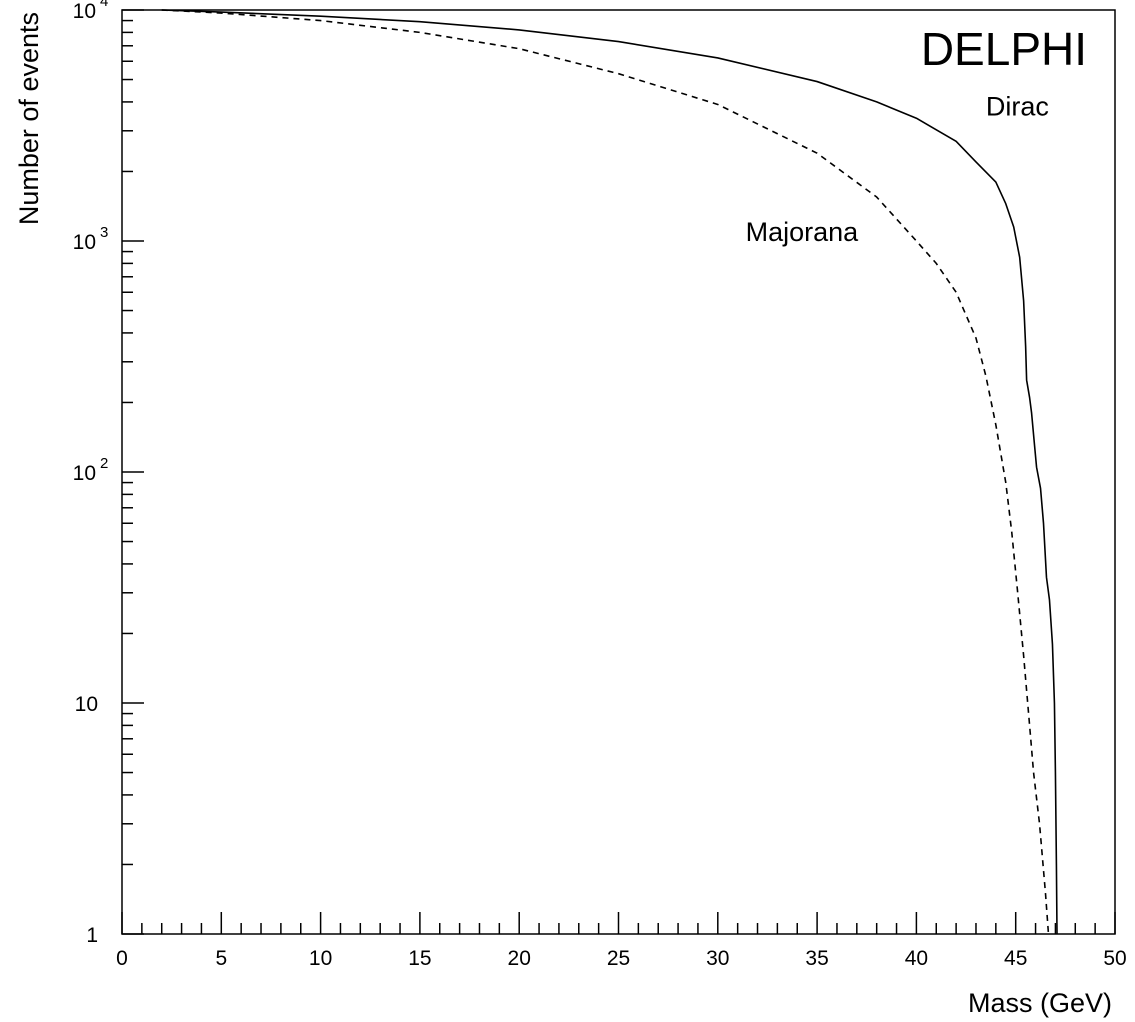 The height and width of the screenshot is (1022, 1135). What do you see at coordinates (816, 958) in the screenshot?
I see `x-tick-label: 35` at bounding box center [816, 958].